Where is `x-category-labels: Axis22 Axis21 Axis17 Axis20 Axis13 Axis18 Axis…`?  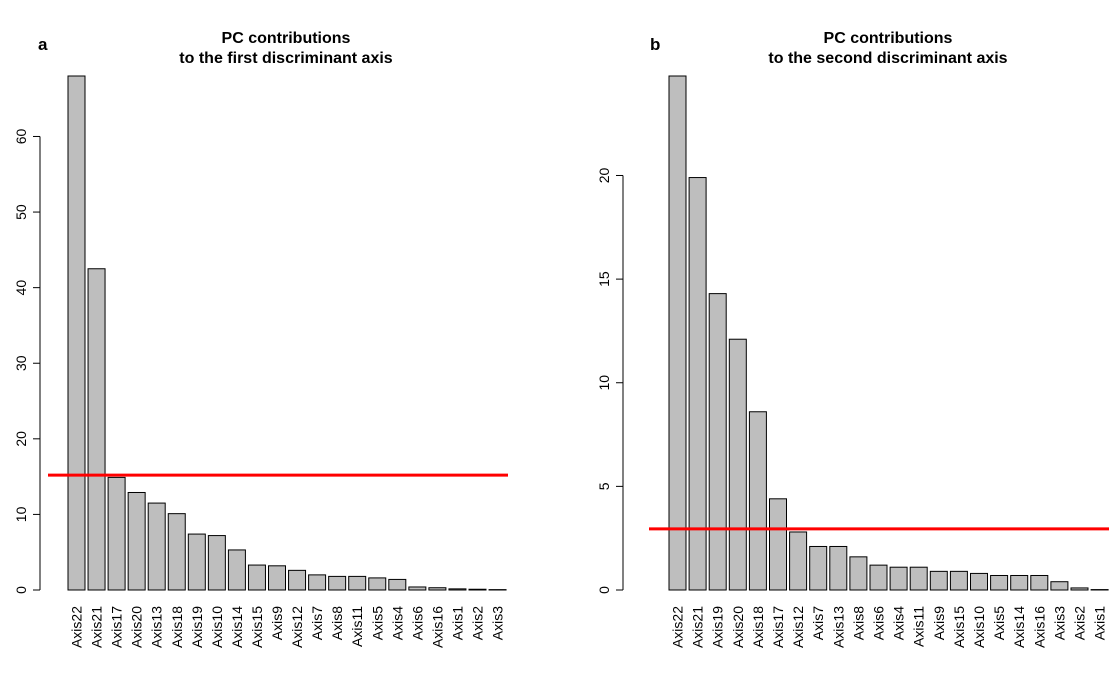
x-category-labels: Axis22 Axis21 Axis17 Axis20 Axis13 Axis18 Axis… is located at coordinates (287, 627).